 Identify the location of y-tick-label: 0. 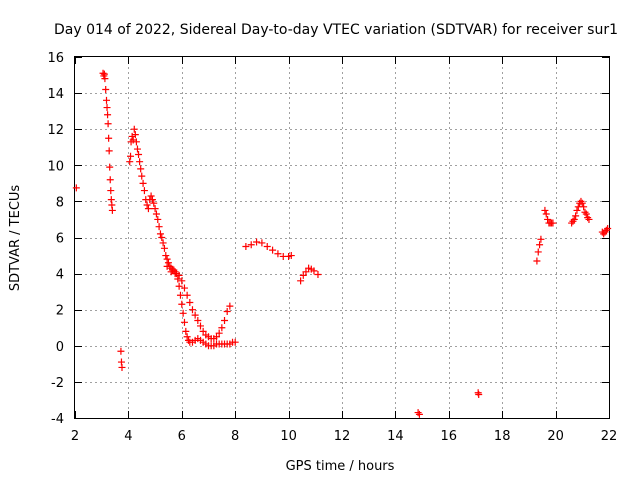
(60, 347).